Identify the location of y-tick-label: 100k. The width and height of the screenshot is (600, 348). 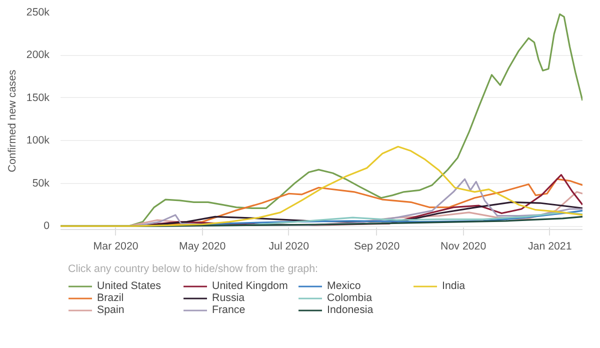
(38, 140).